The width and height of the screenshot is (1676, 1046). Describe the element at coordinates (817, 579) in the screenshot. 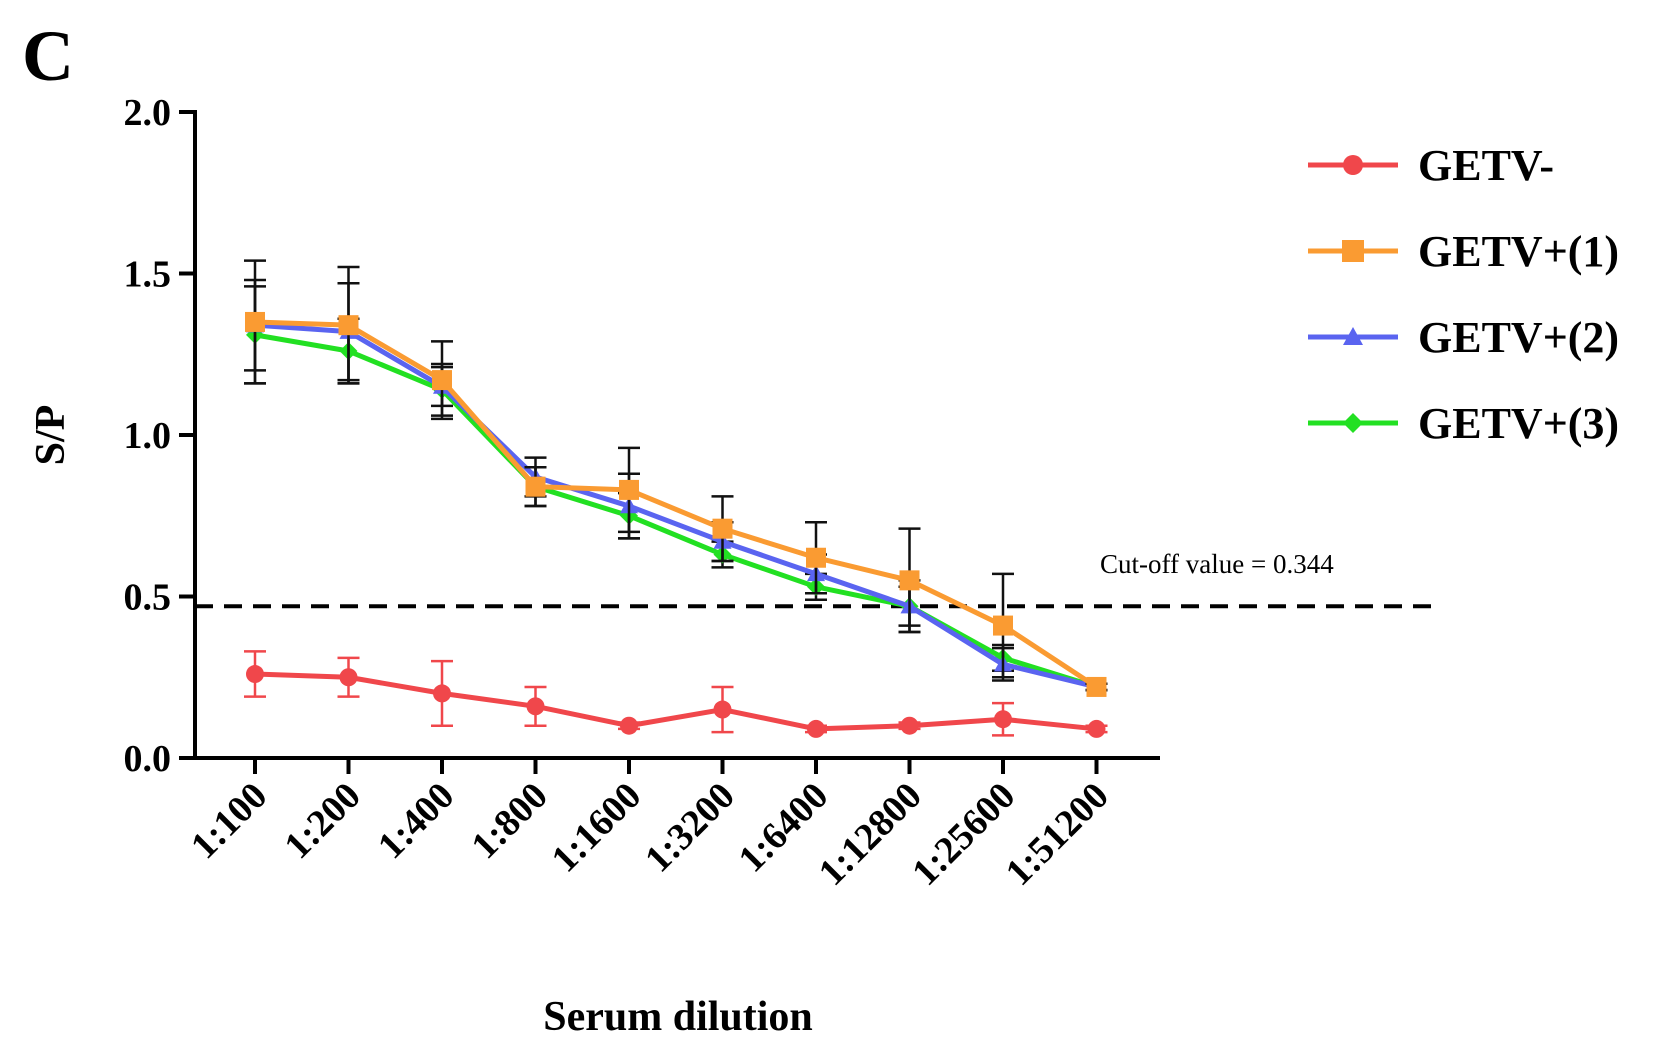

I see `cutoff-layer: Cut-off value = 0.344` at that location.